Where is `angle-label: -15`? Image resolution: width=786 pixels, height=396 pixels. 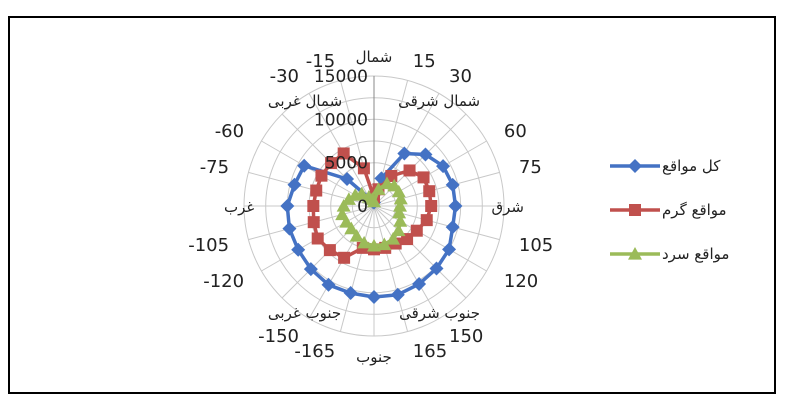 angle-label: -15 is located at coordinates (320, 61).